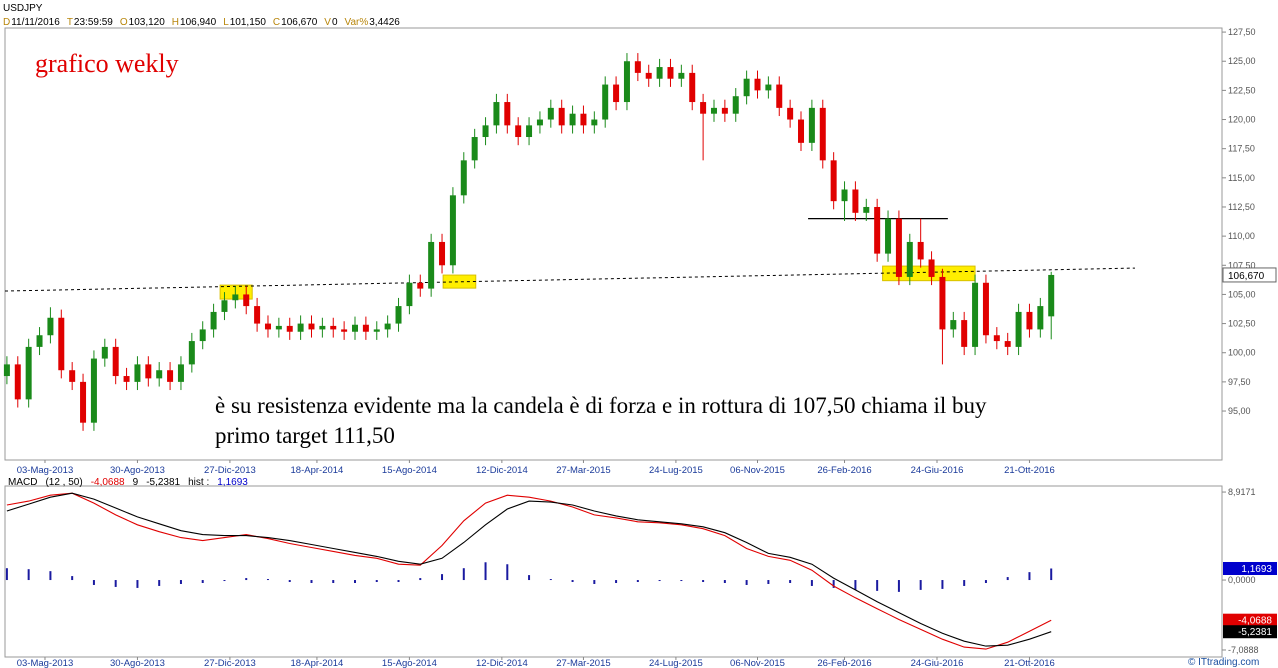 This screenshot has width=1278, height=668. Describe the element at coordinates (1242, 324) in the screenshot. I see `y-tick-label: 102,50` at that location.